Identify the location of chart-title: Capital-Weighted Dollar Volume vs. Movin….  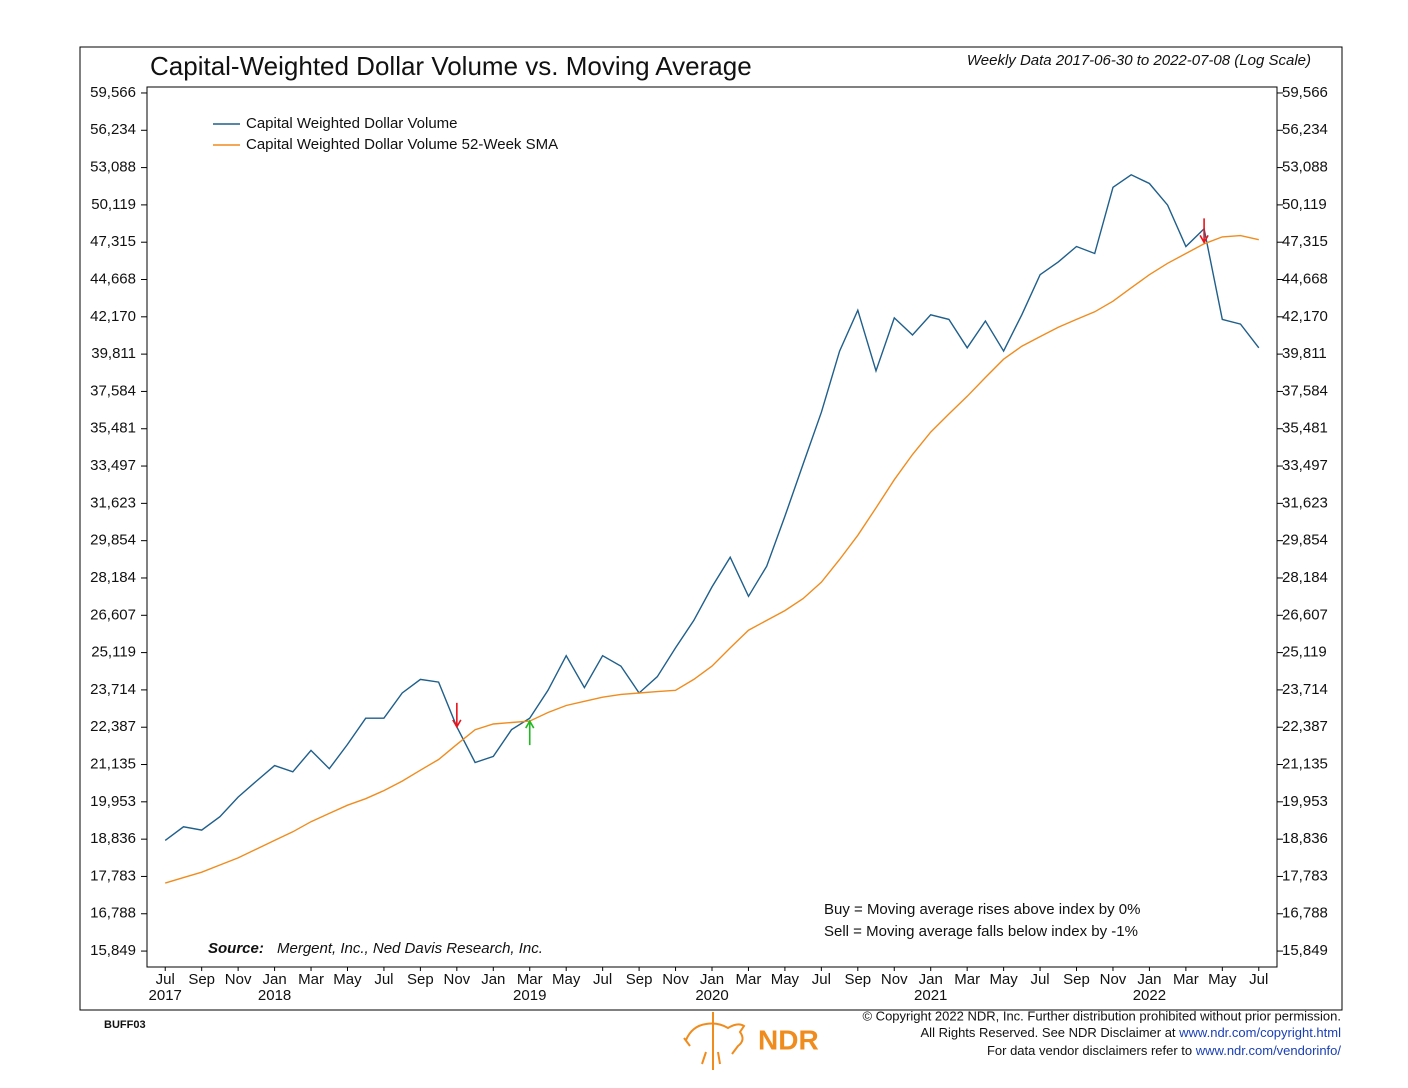
(451, 66).